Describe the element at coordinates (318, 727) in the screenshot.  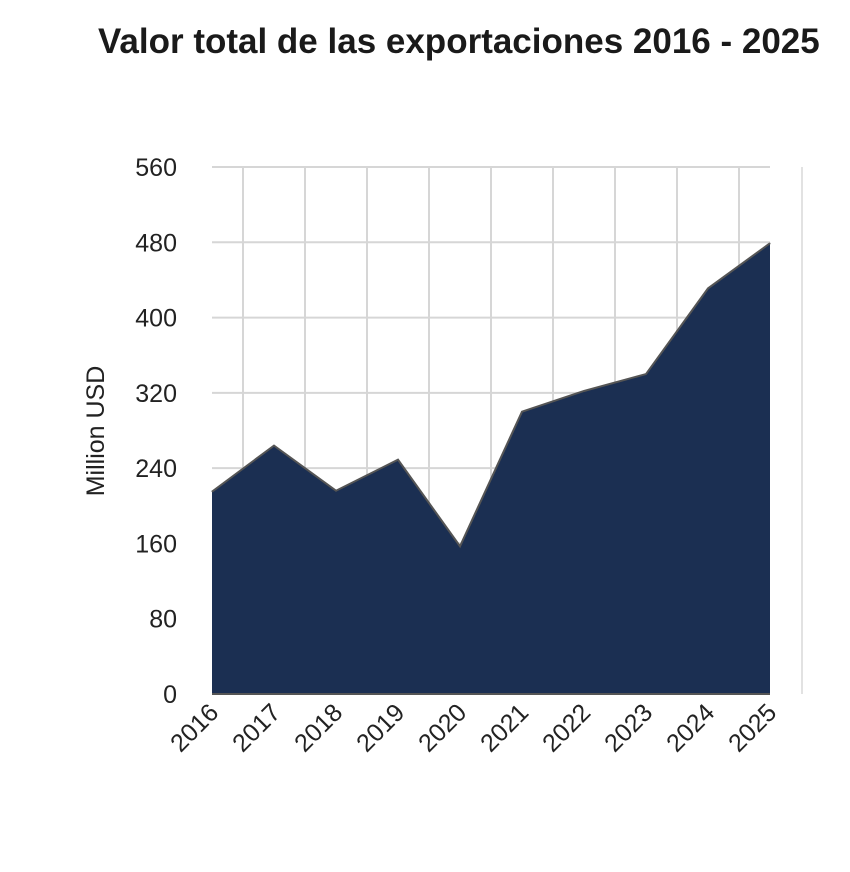
I see `x-tick-label: 2018` at that location.